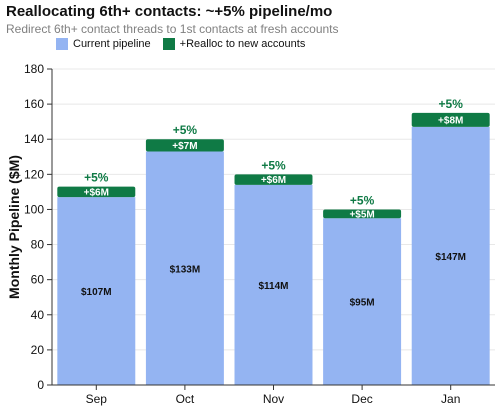 Image resolution: width=500 pixels, height=409 pixels. I want to click on bar-realloc-jan, so click(450, 119).